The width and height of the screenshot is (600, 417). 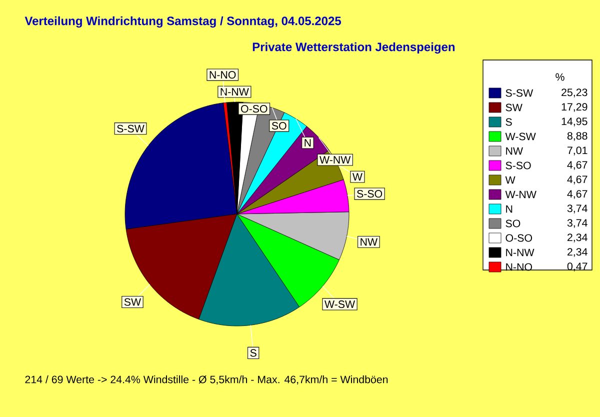 What do you see at coordinates (575, 107) in the screenshot?
I see `data-label: 17,29` at bounding box center [575, 107].